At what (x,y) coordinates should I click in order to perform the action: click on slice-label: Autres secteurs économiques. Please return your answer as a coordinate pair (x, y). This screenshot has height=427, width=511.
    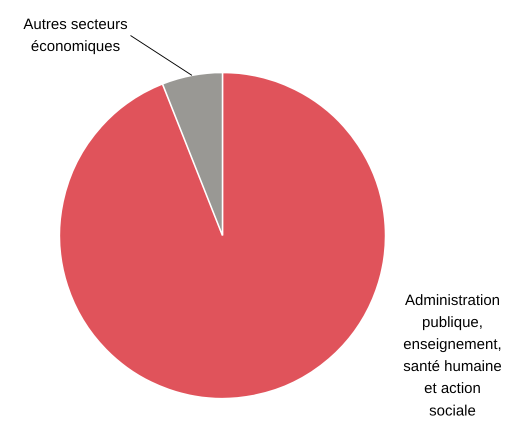
    Looking at the image, I should click on (75, 36).